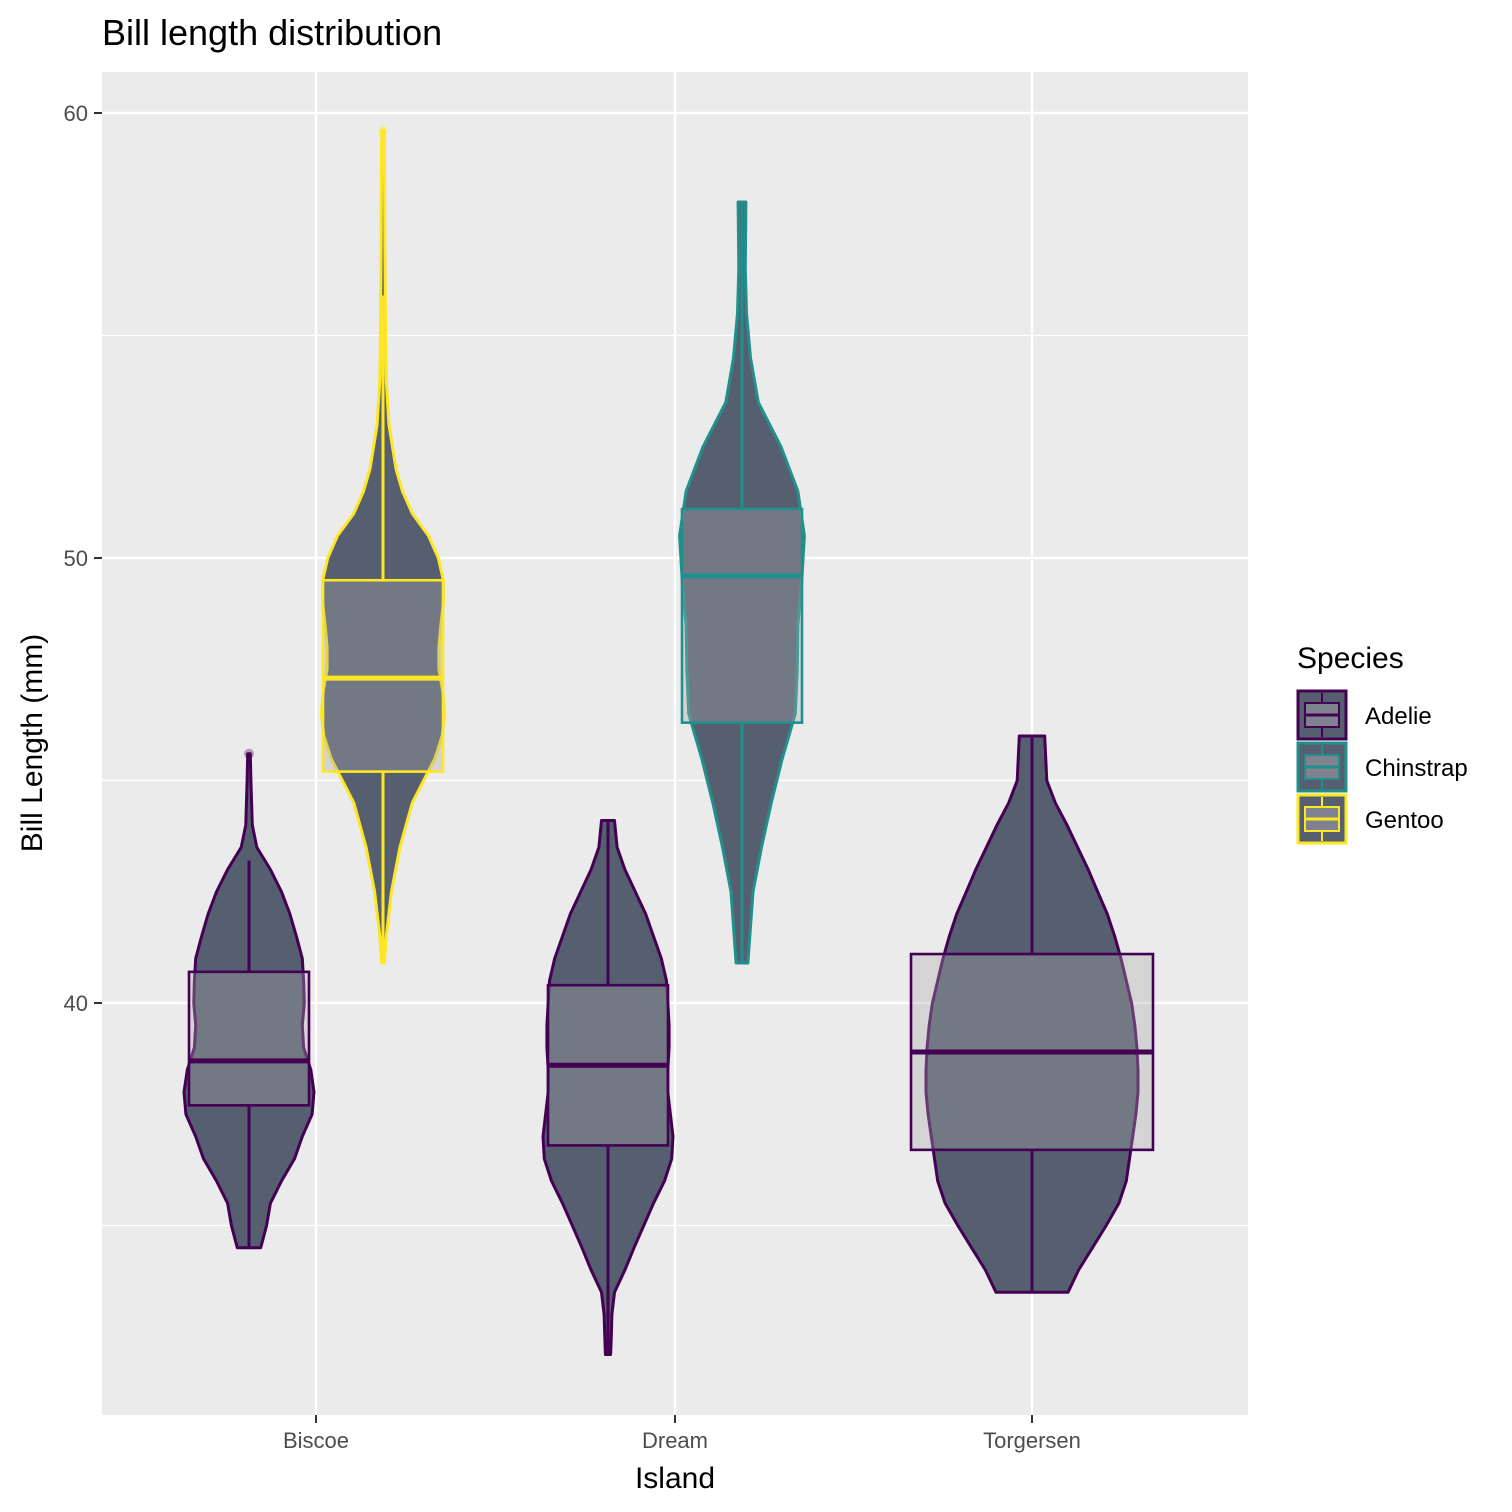 Image resolution: width=1512 pixels, height=1512 pixels. I want to click on legend-item-gentoo: Gentoo, so click(1370, 819).